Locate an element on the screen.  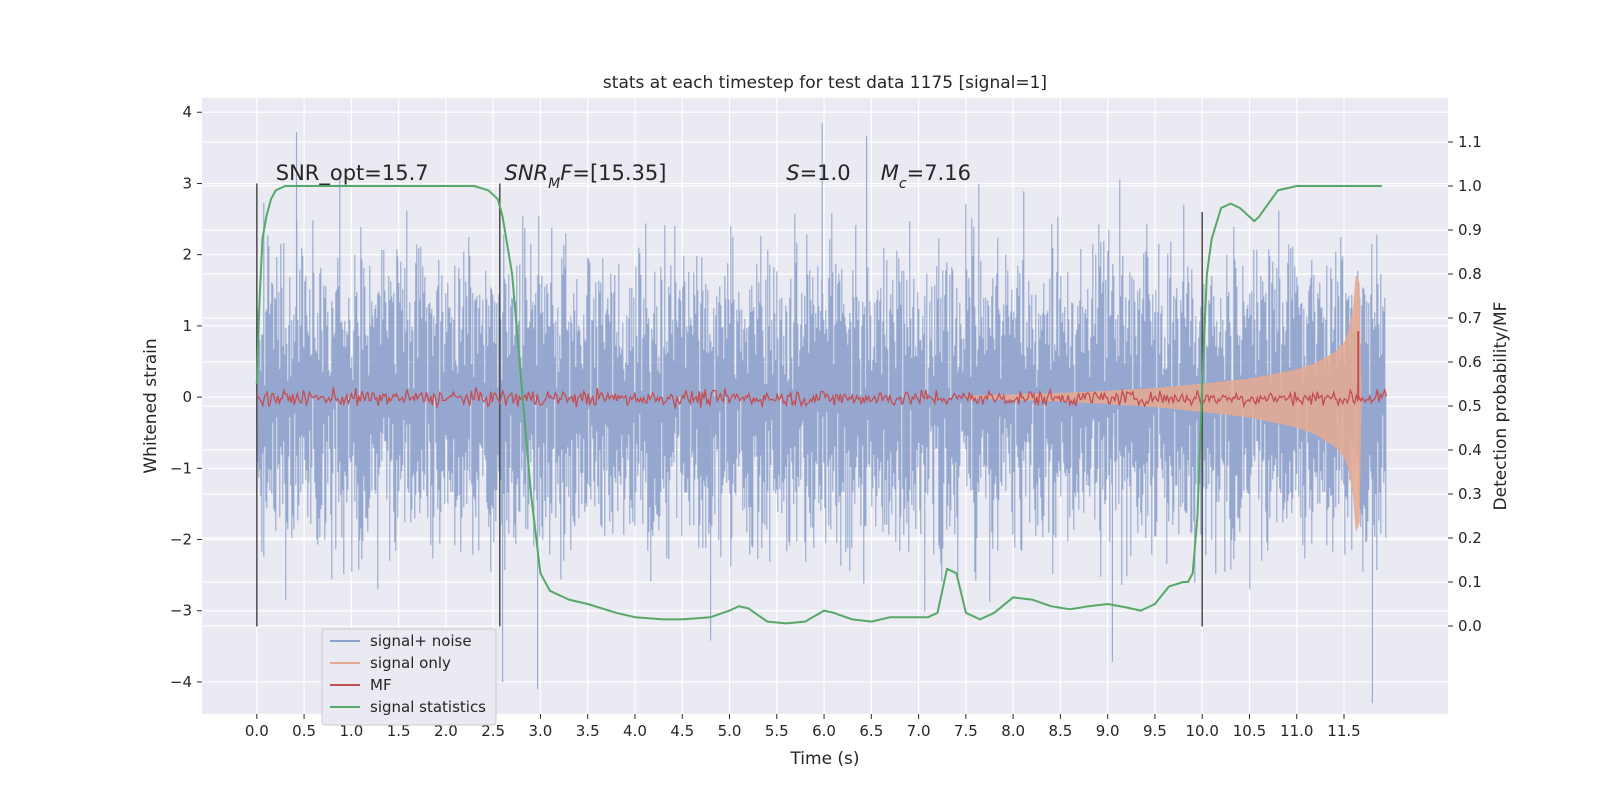
annotation-text: Mc=7.16 is located at coordinates (926, 176).